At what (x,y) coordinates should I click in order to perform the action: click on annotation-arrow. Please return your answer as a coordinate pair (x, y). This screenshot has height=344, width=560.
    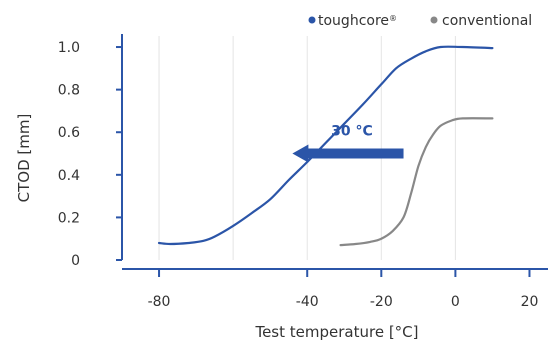
    Looking at the image, I should click on (348, 153).